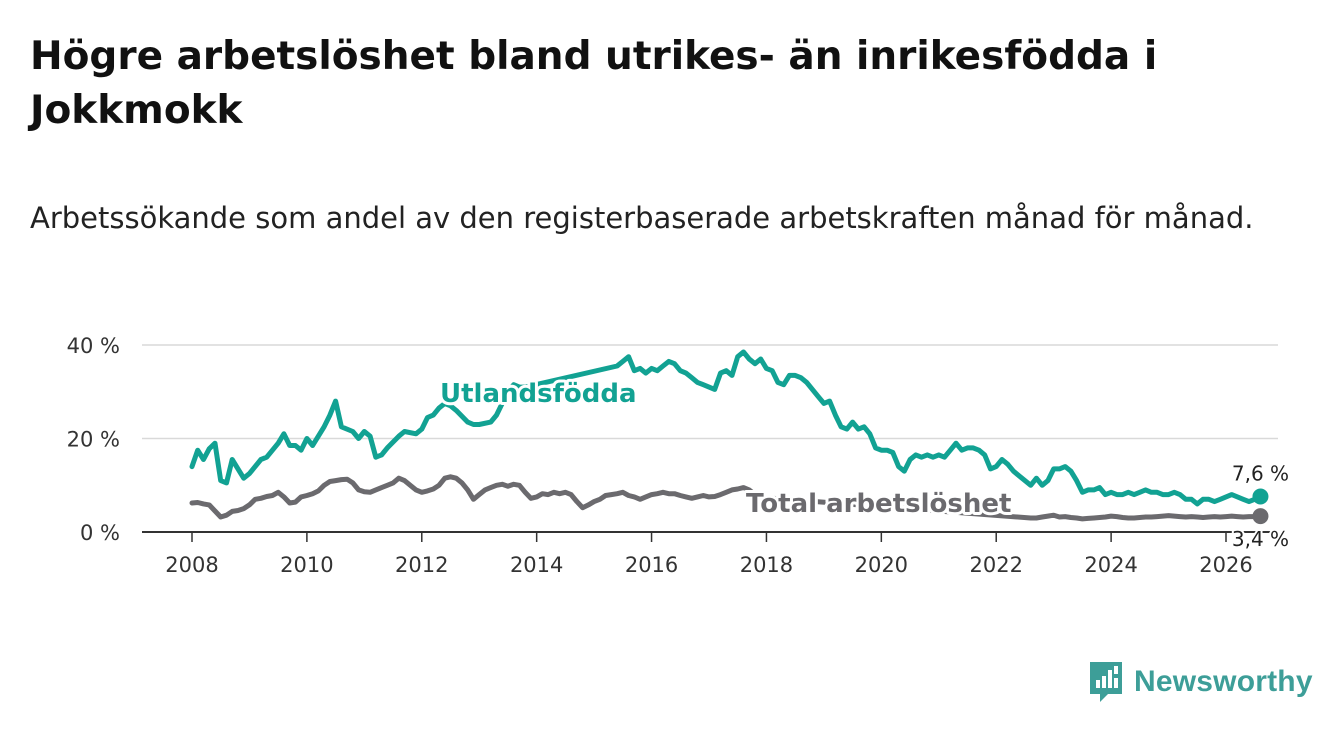 The height and width of the screenshot is (734, 1340). What do you see at coordinates (1260, 516) in the screenshot?
I see `end-point-total` at bounding box center [1260, 516].